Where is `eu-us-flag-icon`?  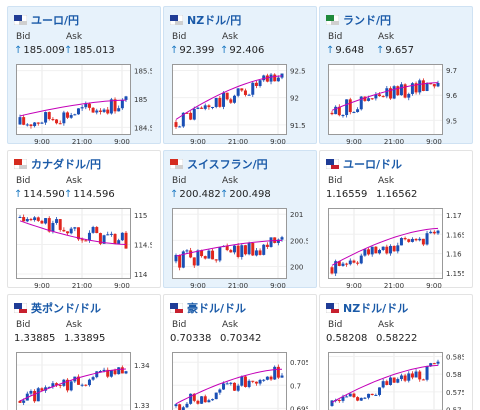 eu-us-flag-icon is located at coordinates (332, 164).